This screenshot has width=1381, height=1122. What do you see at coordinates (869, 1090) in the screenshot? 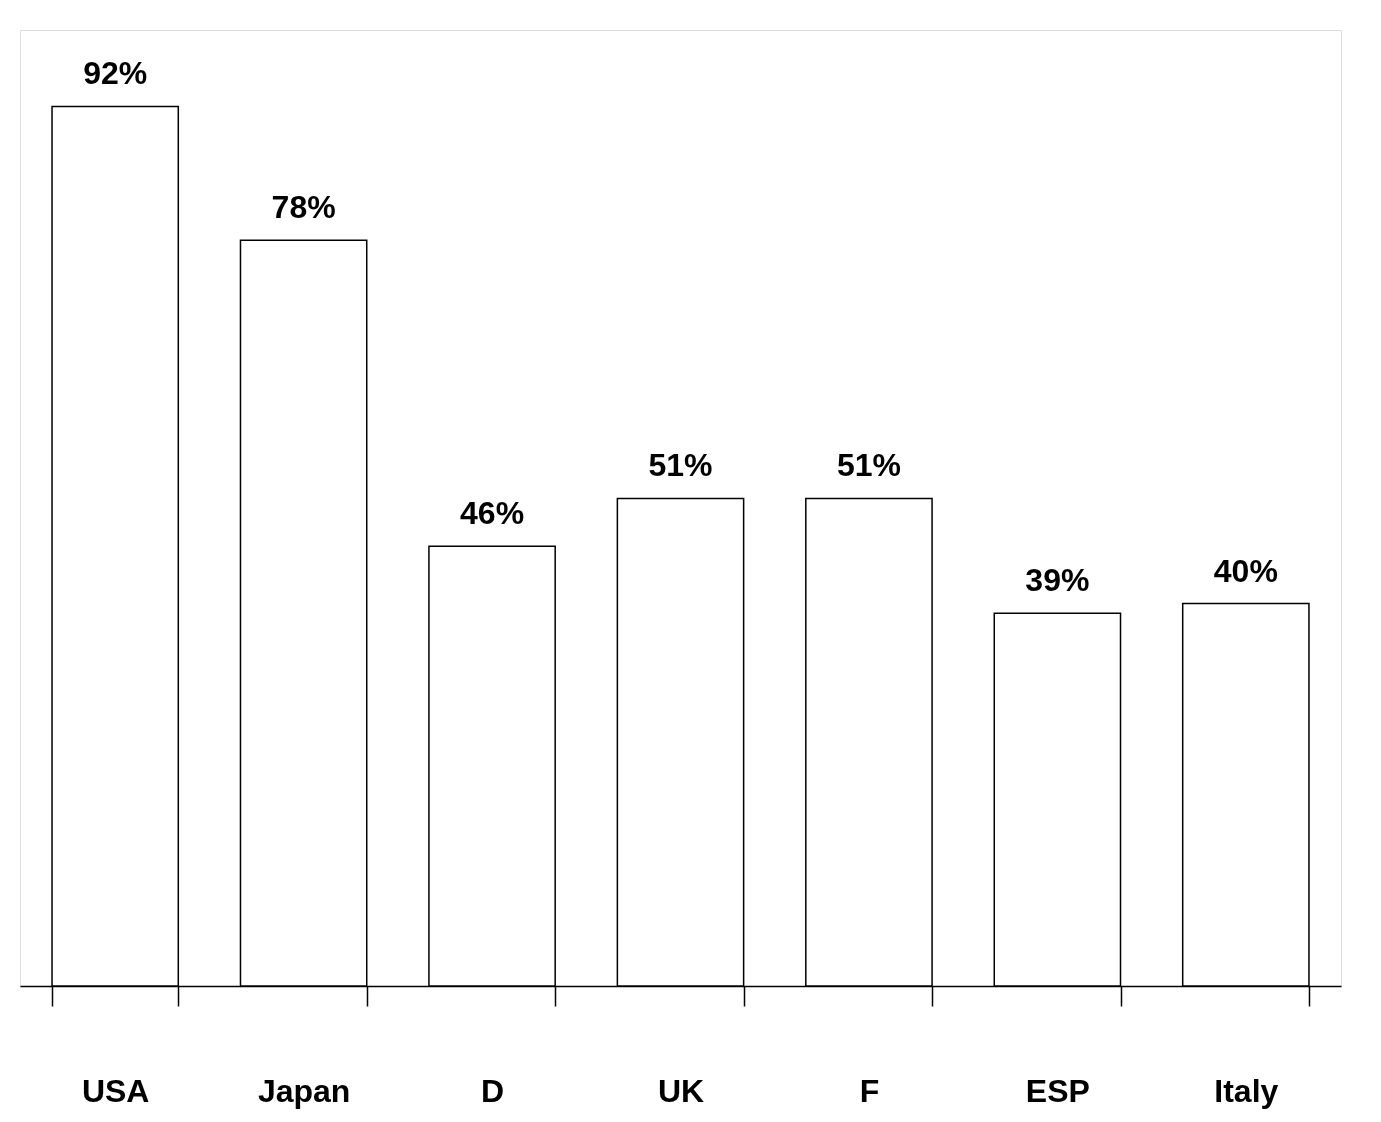
I see `x-tick-label: F` at bounding box center [869, 1090].